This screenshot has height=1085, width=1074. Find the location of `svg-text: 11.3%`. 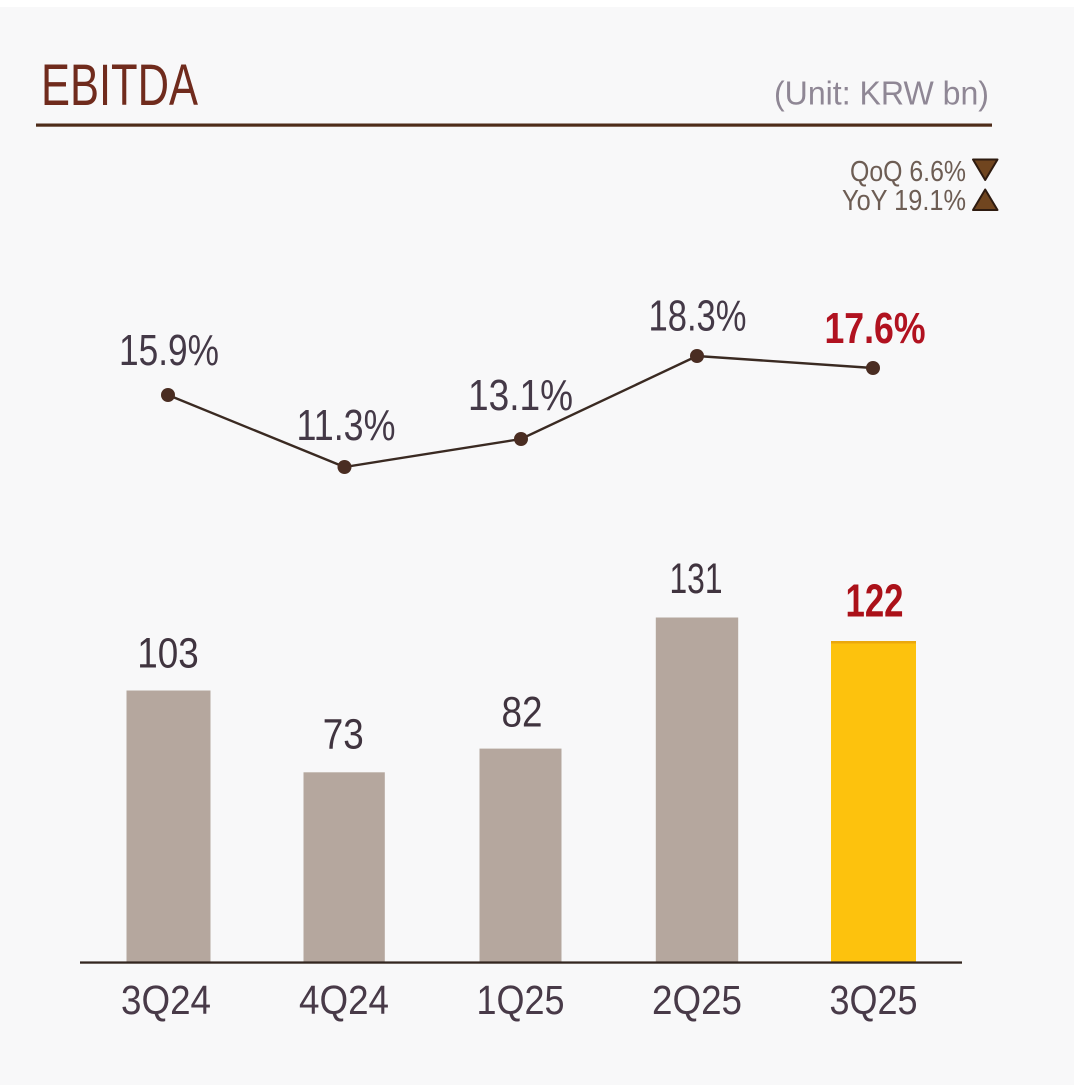

svg-text: 11.3% is located at coordinates (346, 426).